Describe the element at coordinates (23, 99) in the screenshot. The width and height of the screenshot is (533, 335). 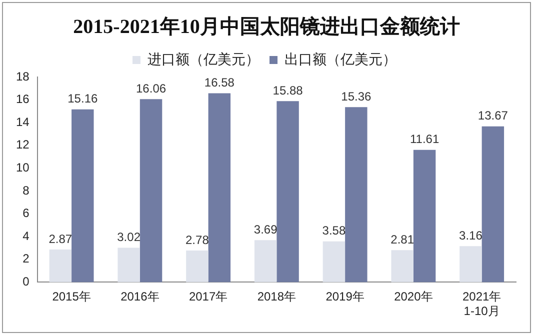
I see `y-tick-label: 16` at that location.